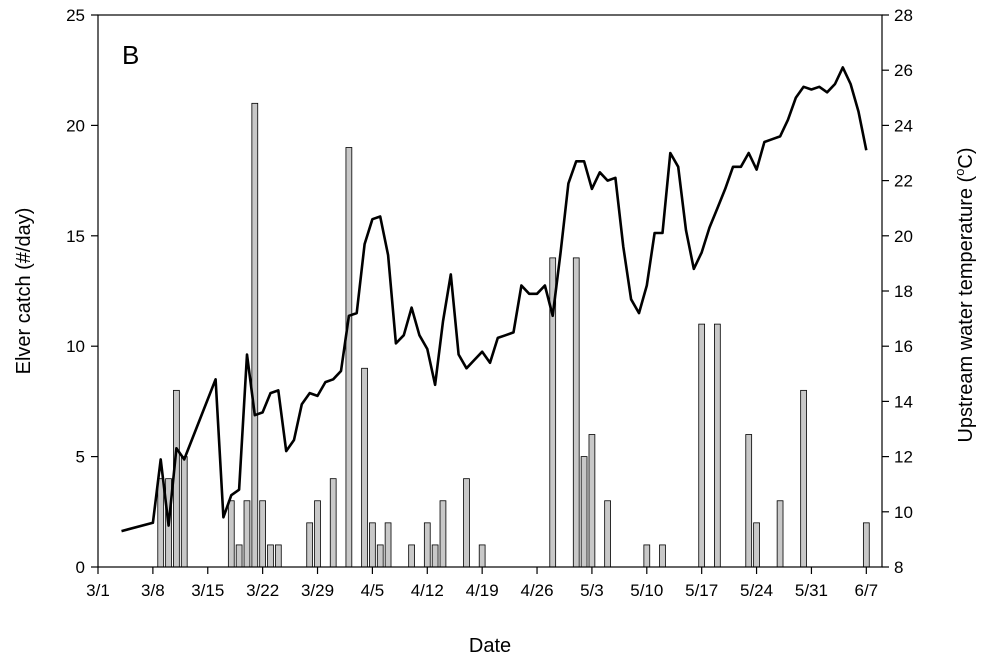 The width and height of the screenshot is (987, 660). I want to click on y-left-tick-label: 15, so click(75, 236).